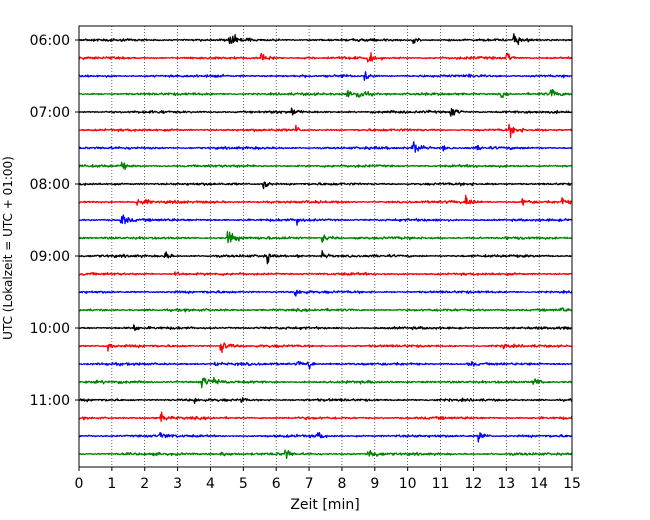  Describe the element at coordinates (441, 484) in the screenshot. I see `x-tick-label: 11` at that location.